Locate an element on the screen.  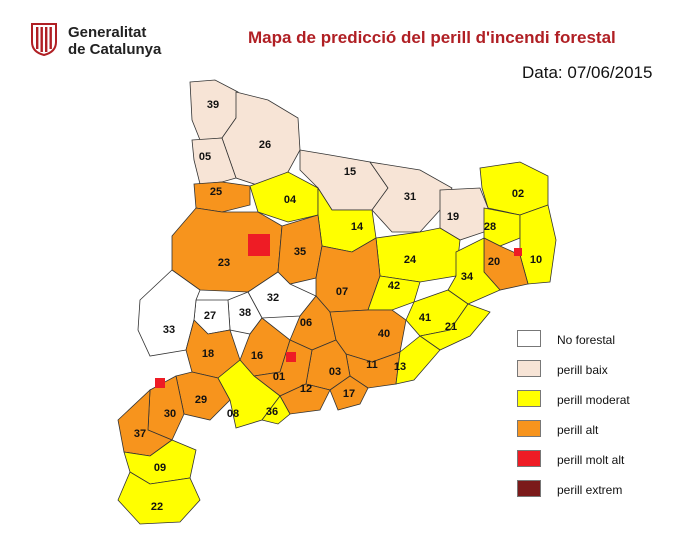
logo-wordmark: Generalitat de Catalunya is located at coordinates (114, 41).